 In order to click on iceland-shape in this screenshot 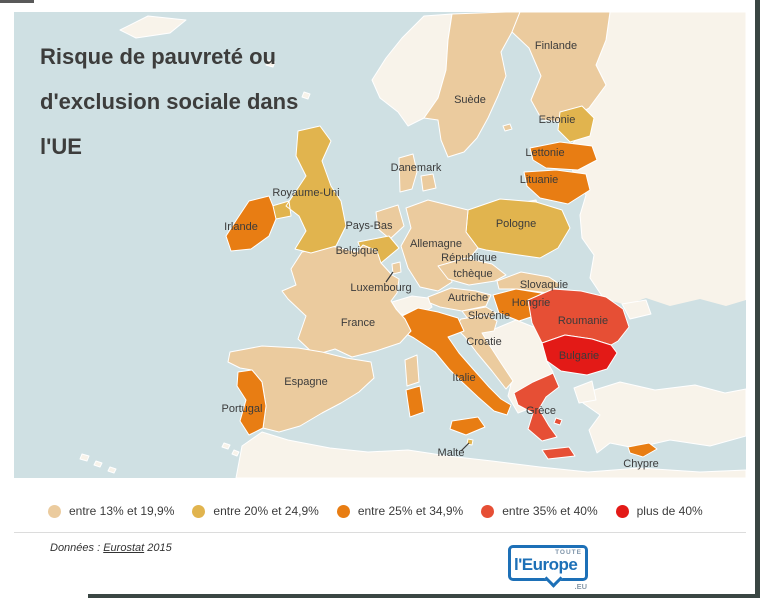, I will do `click(153, 27)`.